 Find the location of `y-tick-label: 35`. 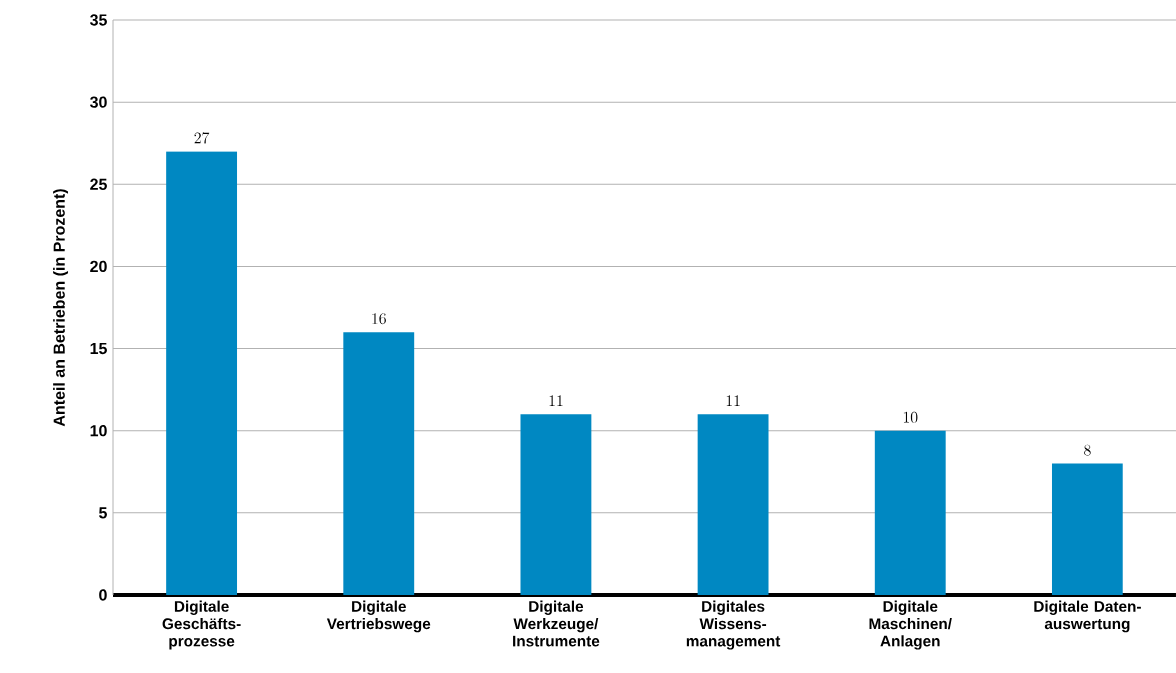

y-tick-label: 35 is located at coordinates (98, 20).